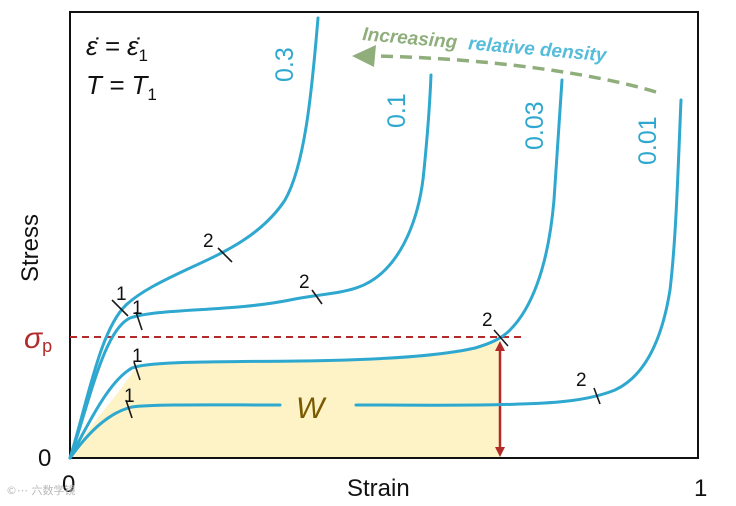  I want to click on marker-label-curve4-2: 2, so click(581, 380).